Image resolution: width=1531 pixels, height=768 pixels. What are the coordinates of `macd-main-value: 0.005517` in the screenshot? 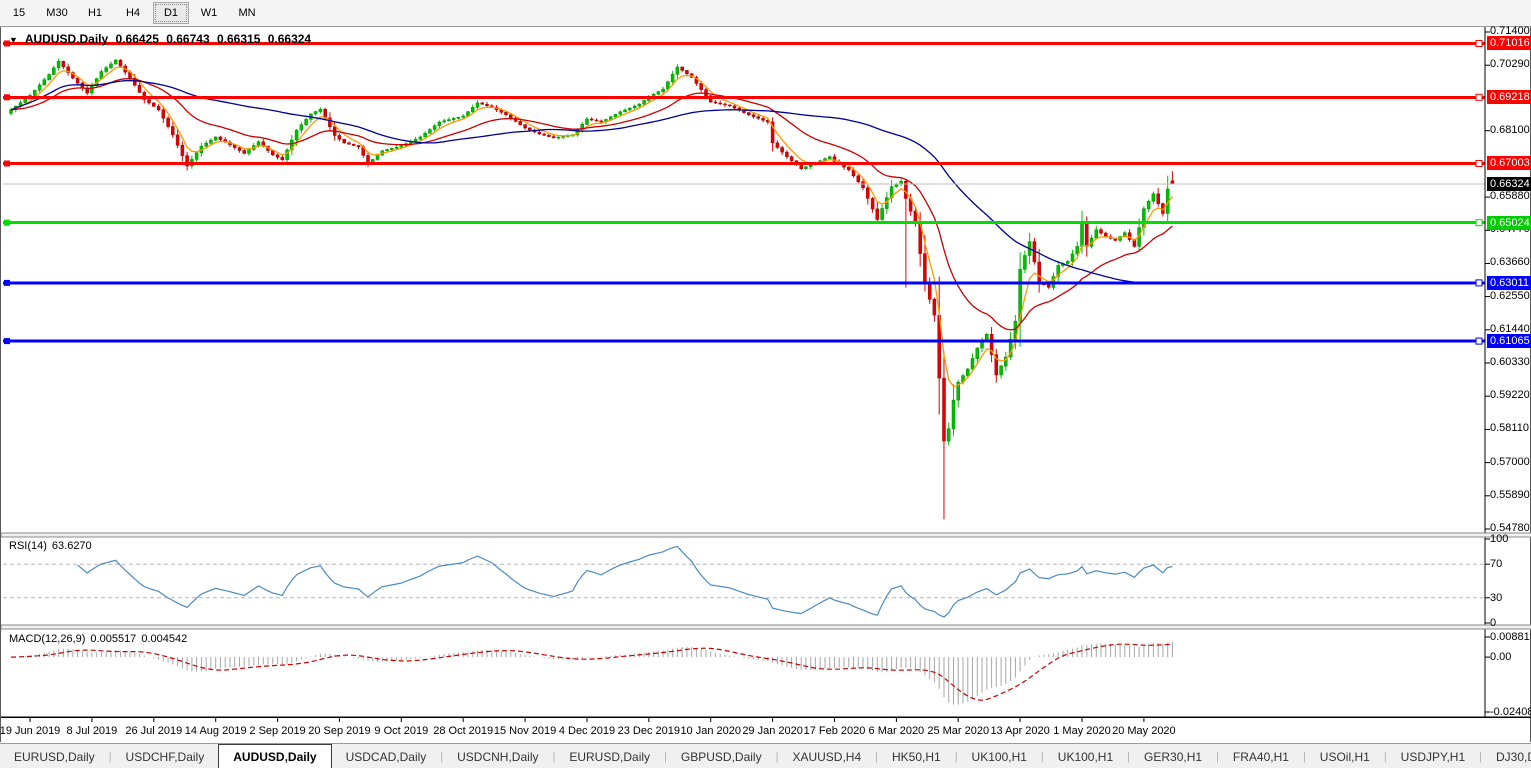 It's located at (113, 639).